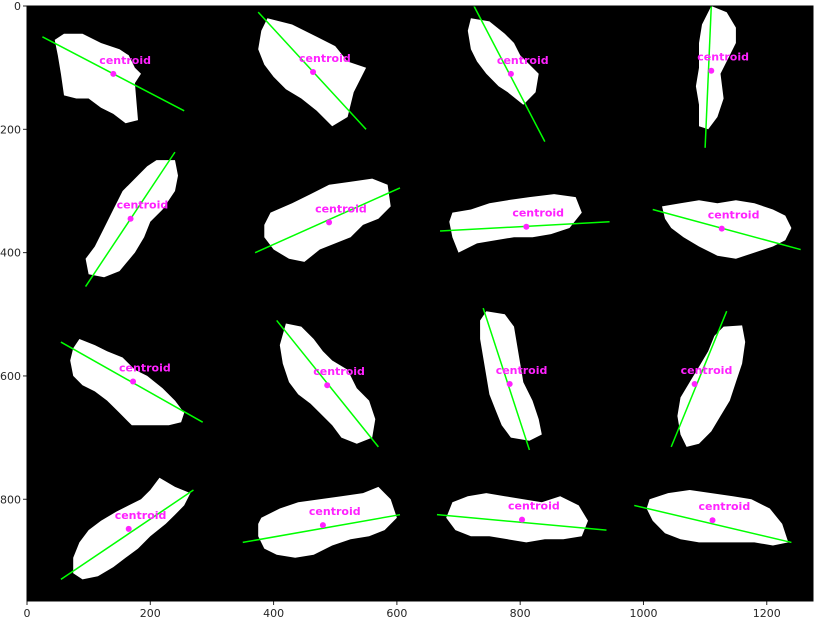  What do you see at coordinates (534, 506) in the screenshot?
I see `centroid-label-15: centroid` at bounding box center [534, 506].